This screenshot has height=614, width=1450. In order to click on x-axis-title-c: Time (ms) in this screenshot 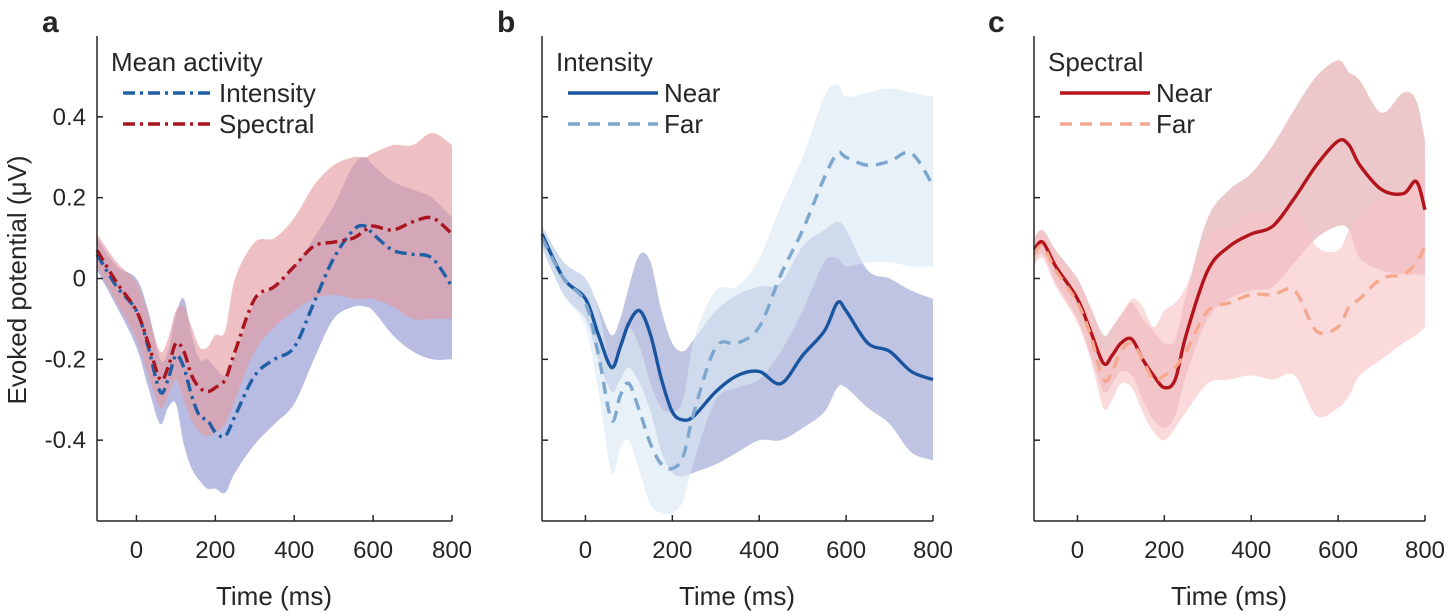, I will do `click(1229, 596)`.